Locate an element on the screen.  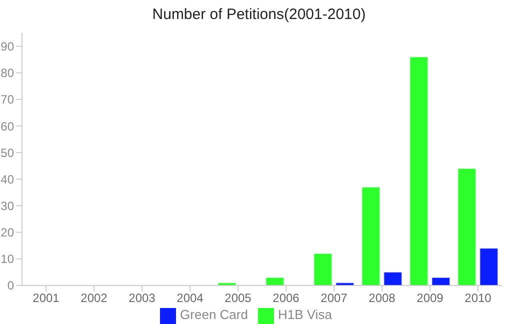
y-tick-label: 20 is located at coordinates (7, 233).